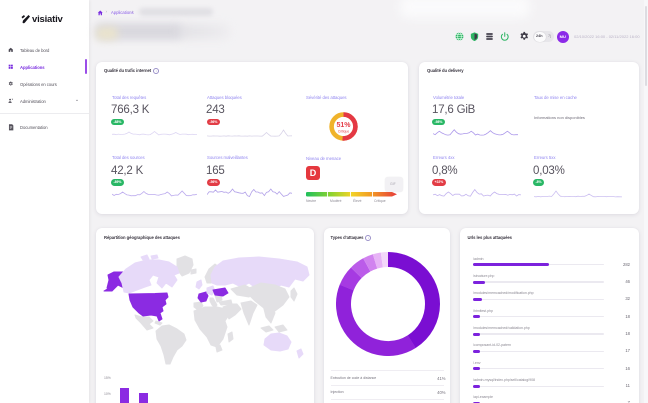 This screenshot has height=403, width=648. Describe the element at coordinates (344, 131) in the screenshot. I see `svg-text: Critique` at that location.